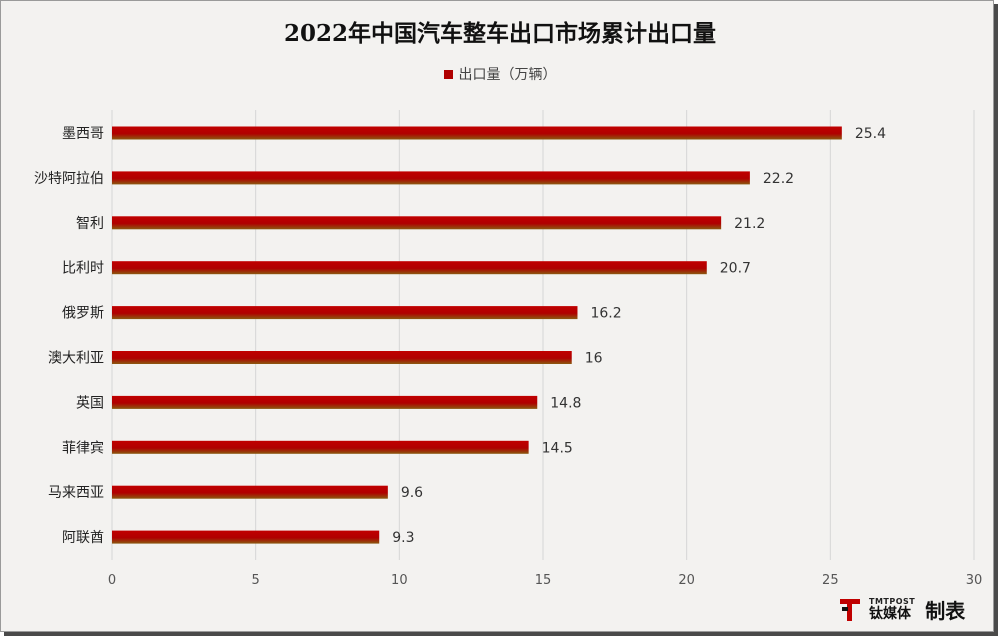 Image resolution: width=1000 pixels, height=638 pixels. Describe the element at coordinates (974, 580) in the screenshot. I see `x-tick-label: 30` at that location.